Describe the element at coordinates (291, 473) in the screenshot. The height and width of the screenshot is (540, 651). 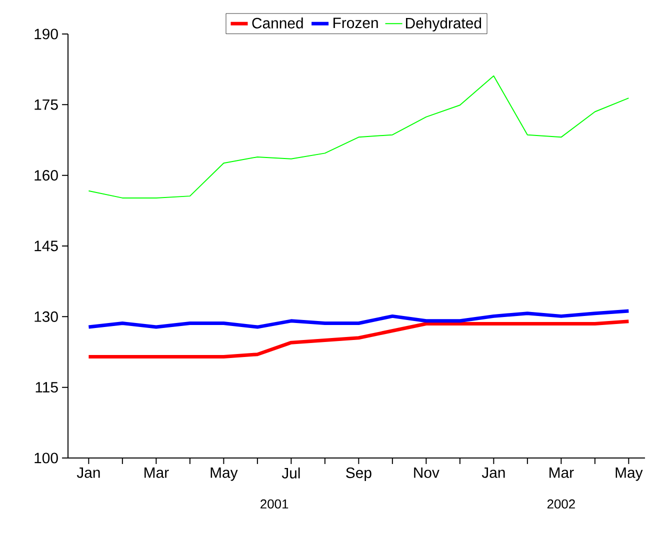
I see `x-tick-label: Jul` at that location.